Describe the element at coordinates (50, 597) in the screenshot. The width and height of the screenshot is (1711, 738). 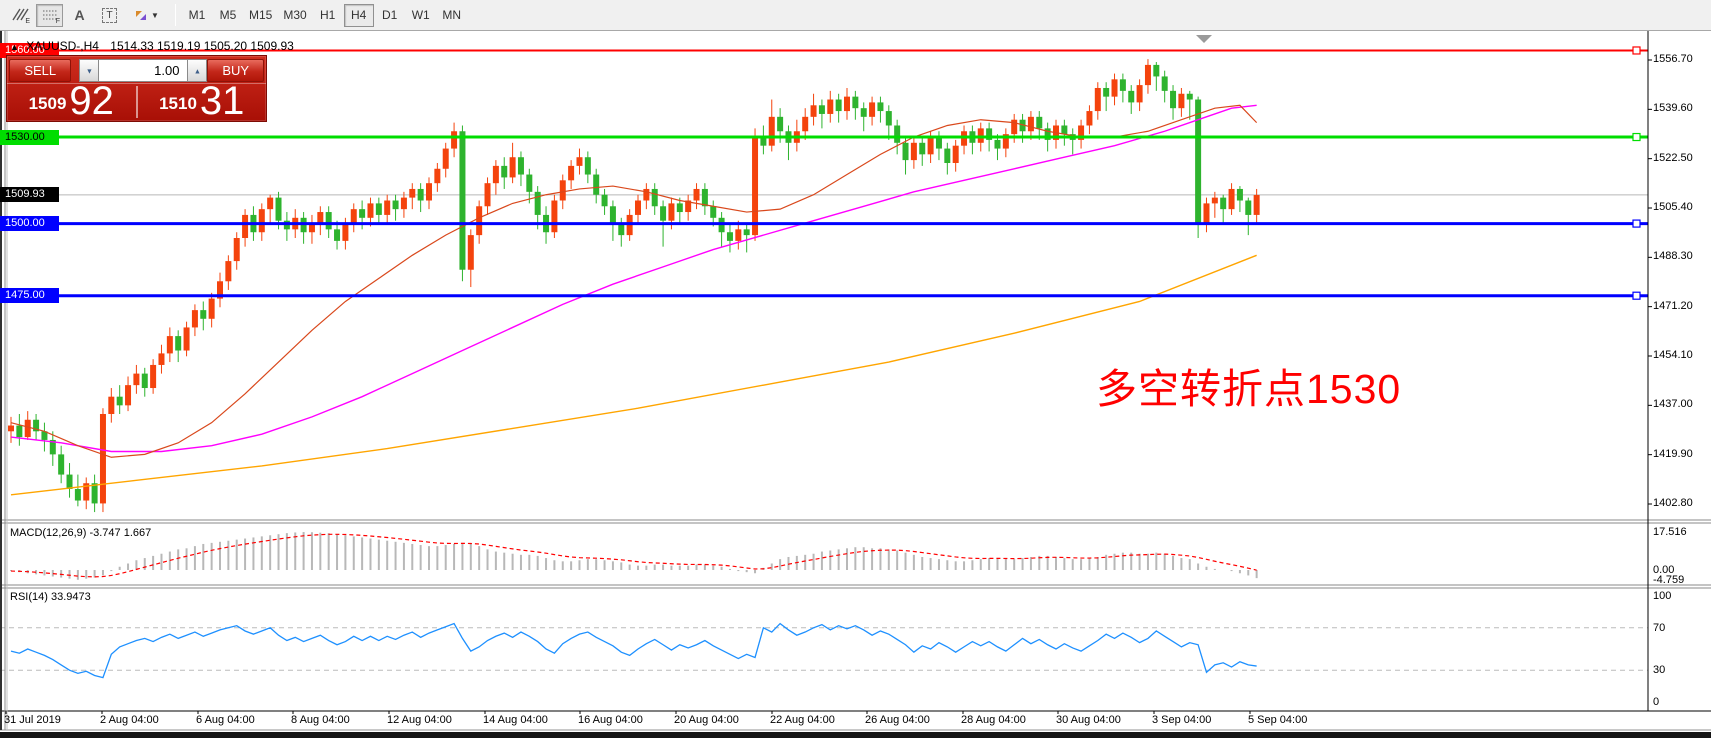
I see `rsi-label: RSI(14) 33.9473` at that location.